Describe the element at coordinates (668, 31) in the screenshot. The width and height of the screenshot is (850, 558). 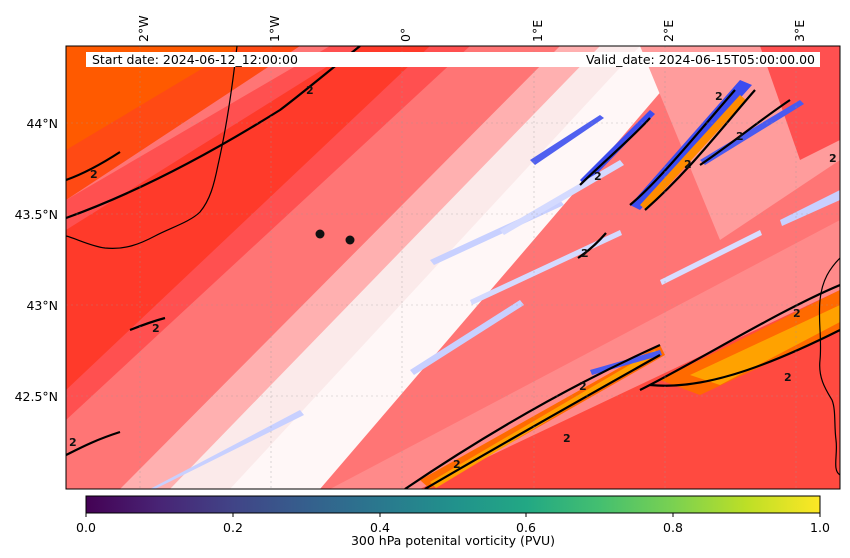
I see `lon-tick-label: 2°E` at that location.